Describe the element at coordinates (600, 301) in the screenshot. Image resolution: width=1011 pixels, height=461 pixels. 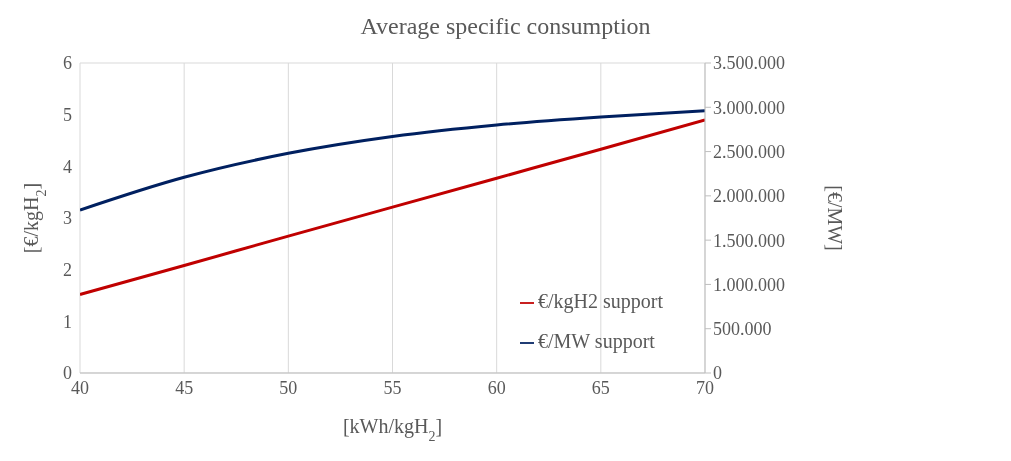
I see `legend-label: €/kgH2 support` at that location.